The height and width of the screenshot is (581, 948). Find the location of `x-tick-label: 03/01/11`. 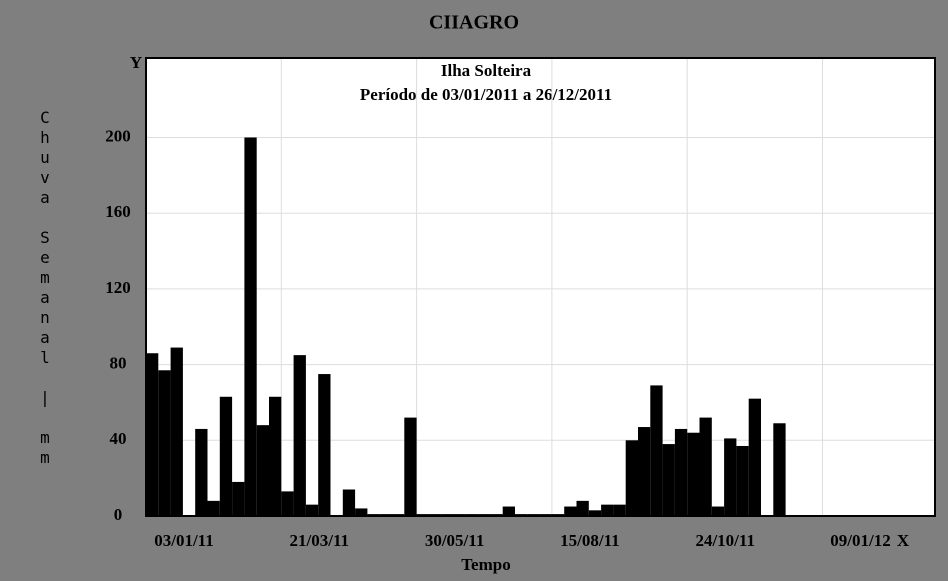

x-tick-label: 03/01/11 is located at coordinates (184, 540).